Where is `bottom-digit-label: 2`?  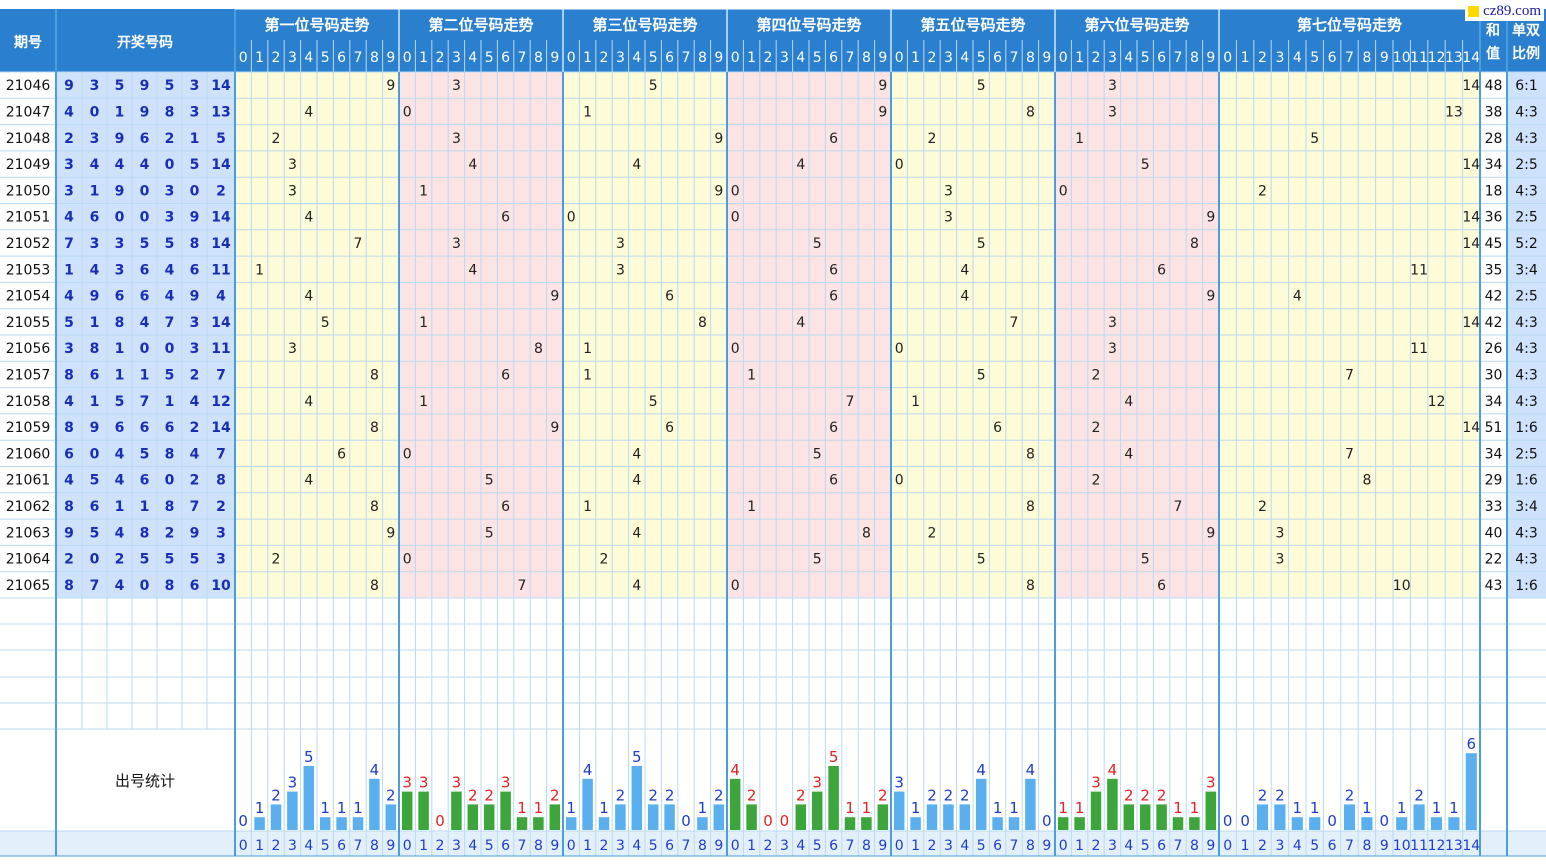
bottom-digit-label: 2 is located at coordinates (1262, 846).